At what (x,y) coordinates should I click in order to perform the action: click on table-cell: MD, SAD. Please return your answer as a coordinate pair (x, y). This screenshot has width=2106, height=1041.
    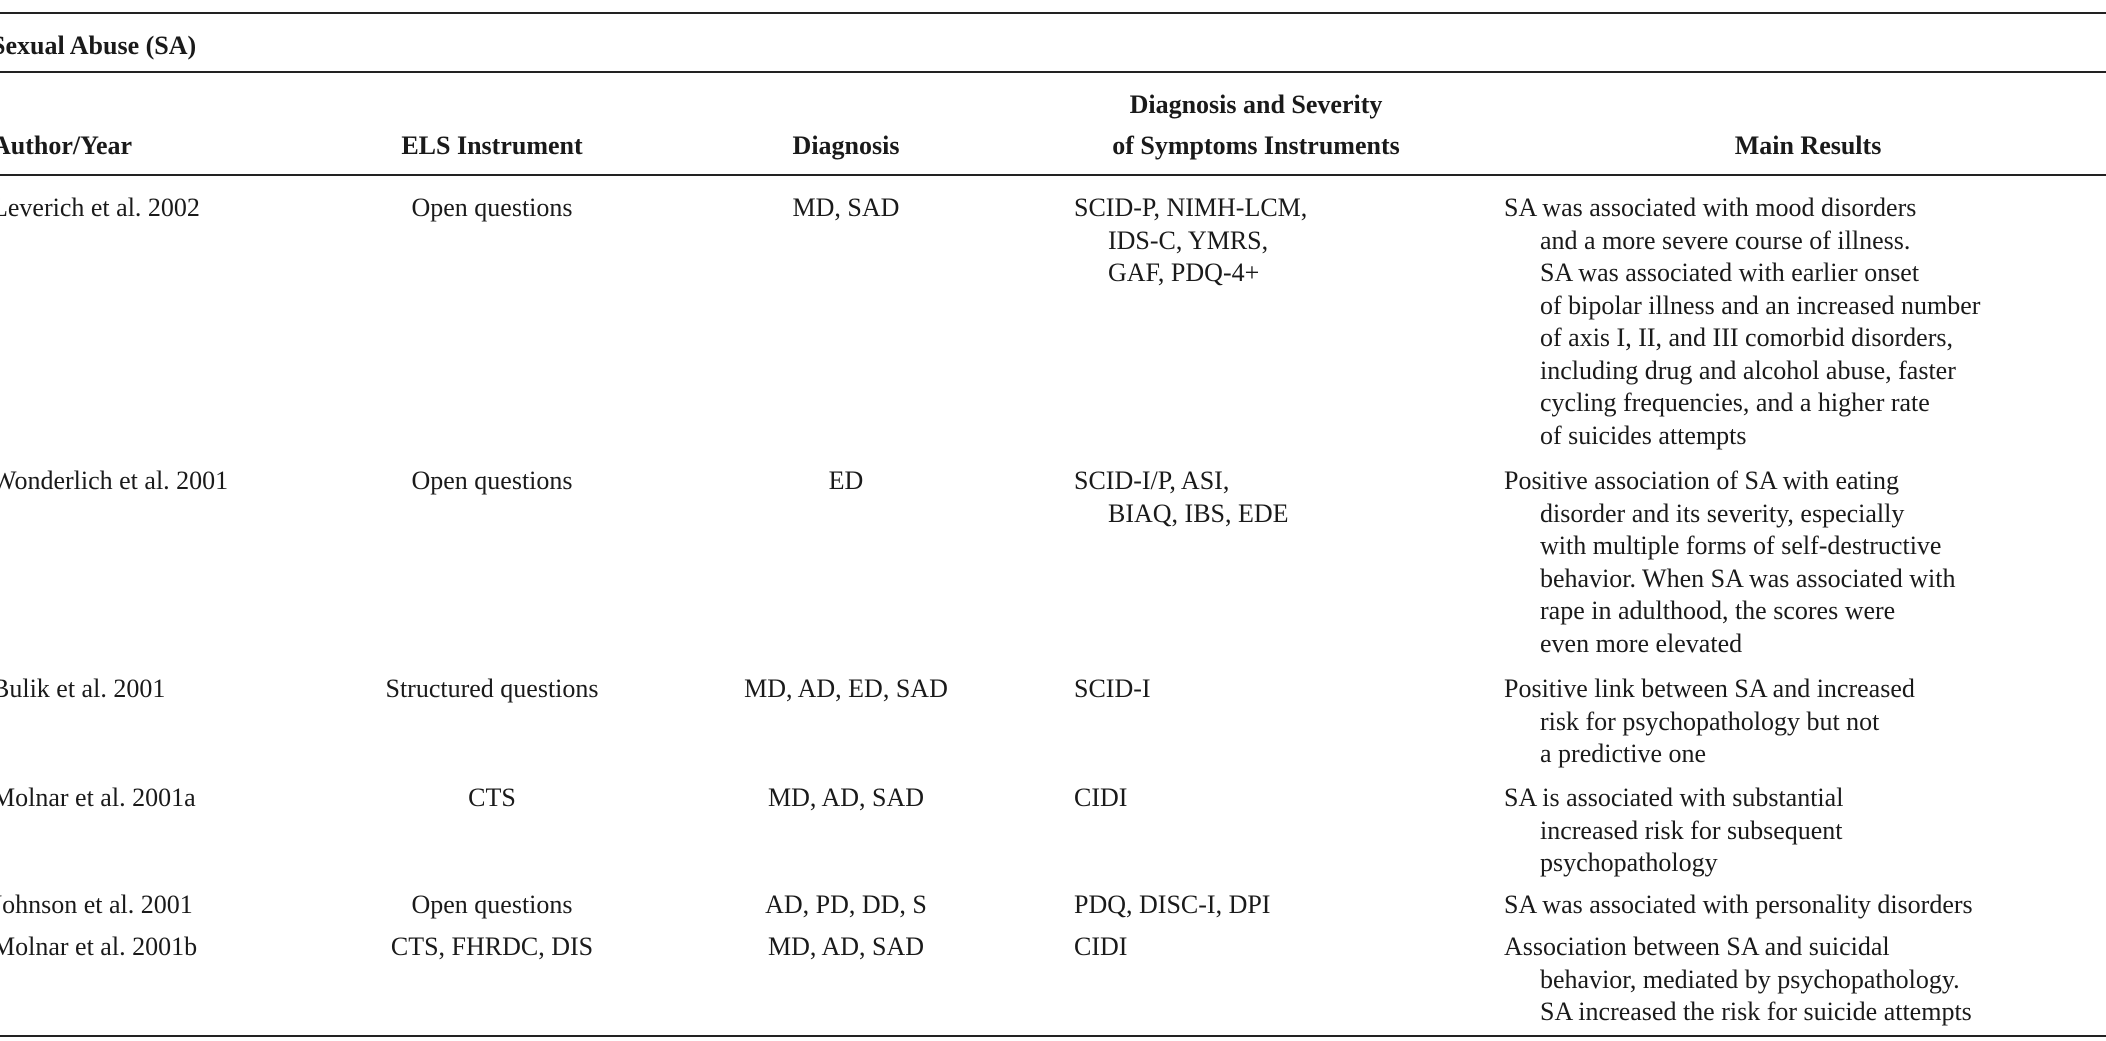
    Looking at the image, I should click on (846, 207).